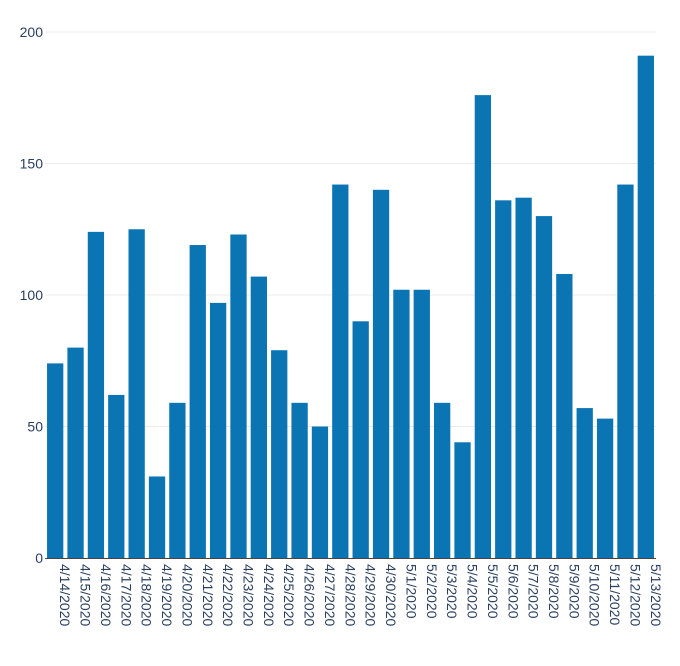 The width and height of the screenshot is (680, 666). Describe the element at coordinates (656, 595) in the screenshot. I see `x-tick-label: 5/13/2020` at that location.